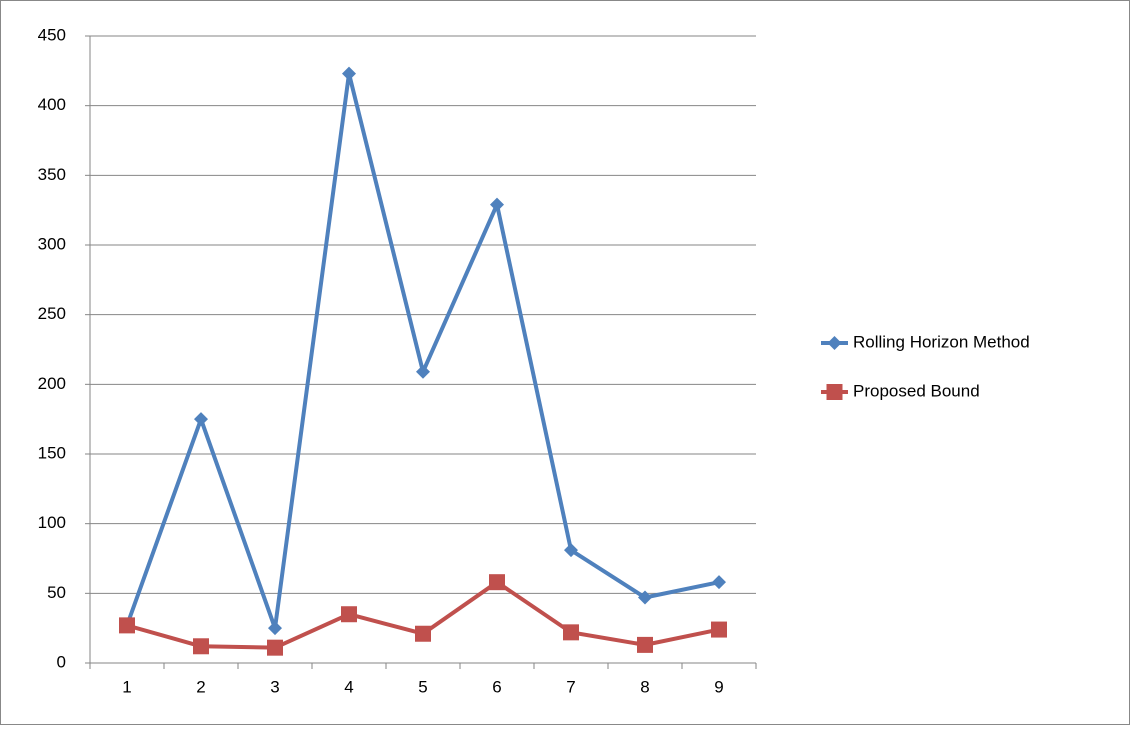 Image resolution: width=1130 pixels, height=730 pixels. I want to click on x-tick-label: 7, so click(570, 686).